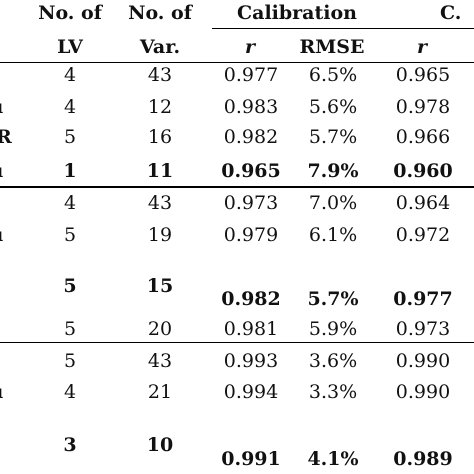  I want to click on cell-r: 0.994, so click(251, 392).